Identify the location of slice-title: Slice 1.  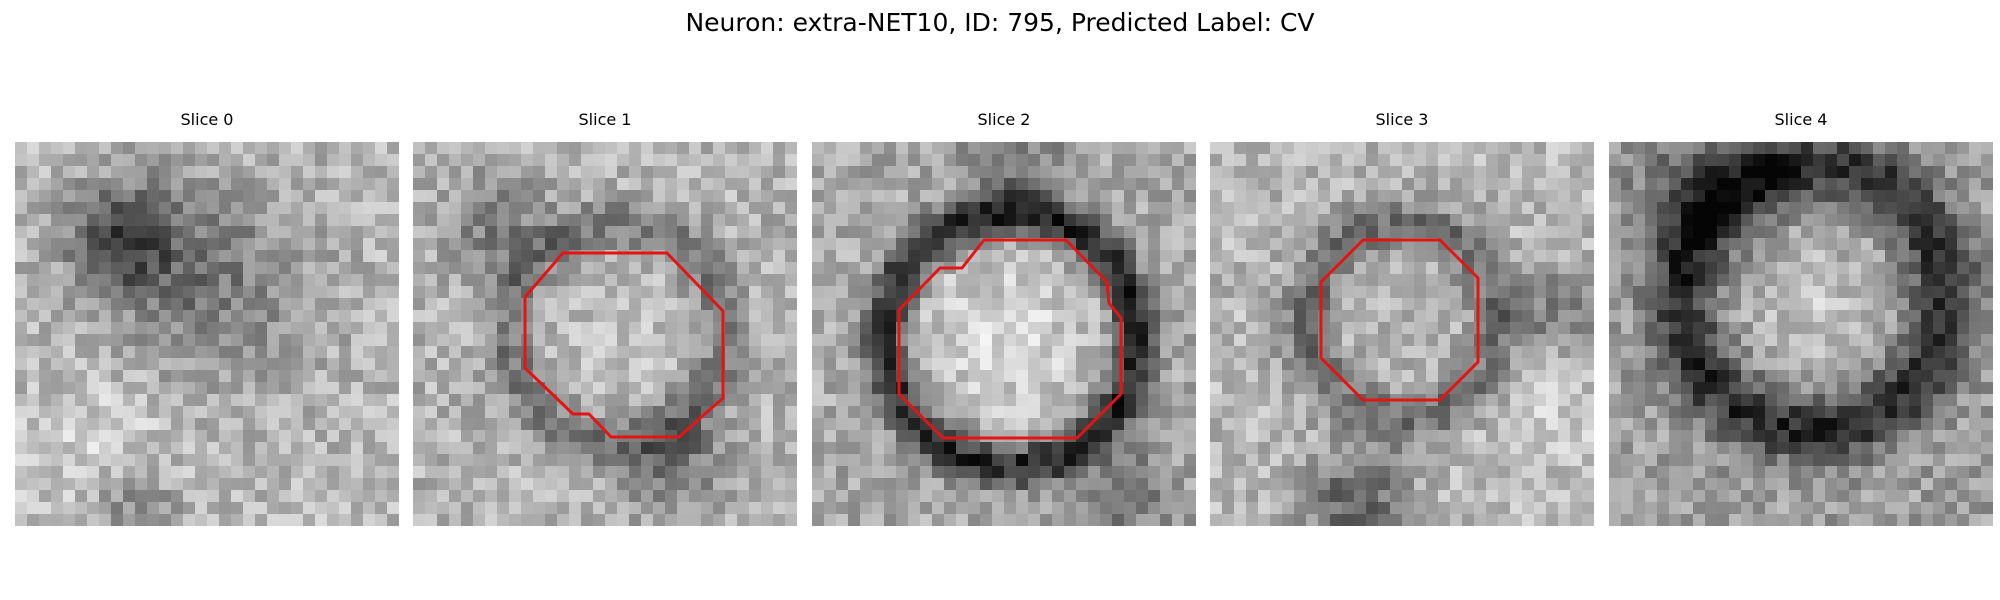
(605, 119).